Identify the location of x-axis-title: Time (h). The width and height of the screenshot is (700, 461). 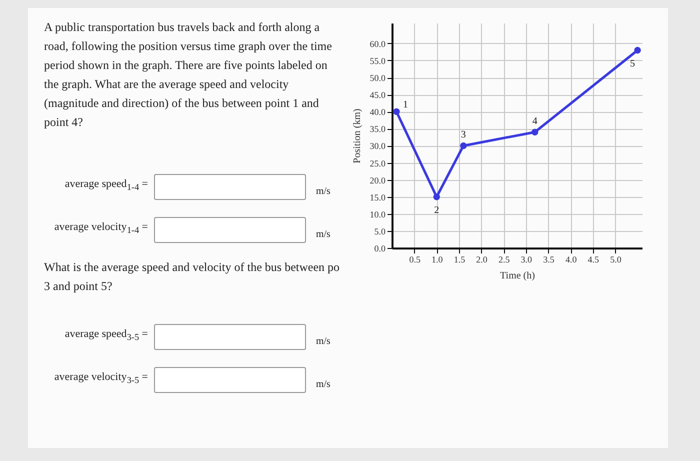
(517, 276).